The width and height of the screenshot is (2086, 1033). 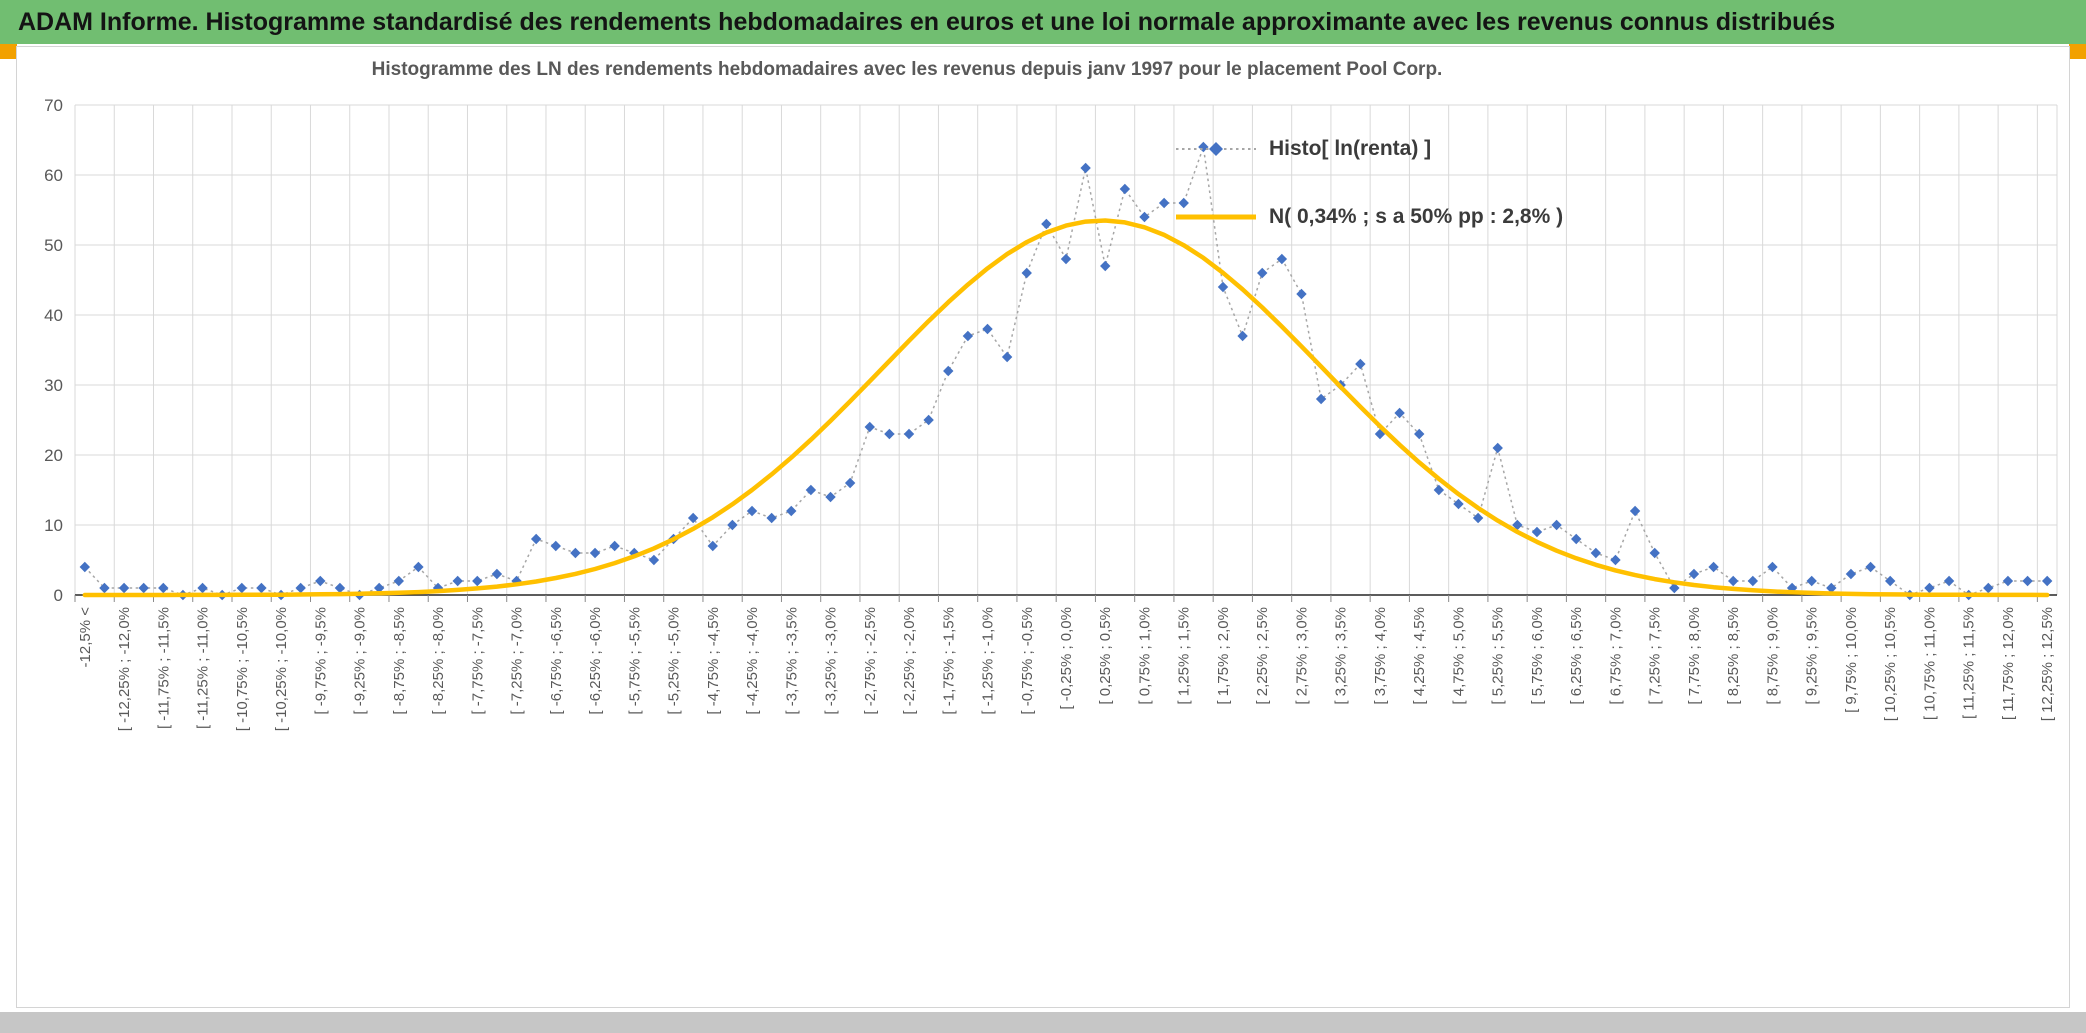 I want to click on svg-text: [ -9,25% ; -9,0%, so click(x=360, y=661).